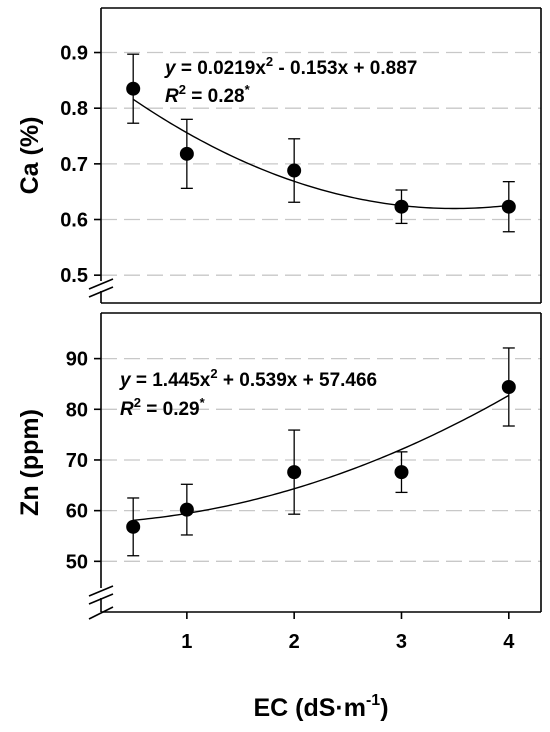 Image resolution: width=550 pixels, height=732 pixels. Describe the element at coordinates (509, 642) in the screenshot. I see `x-tick-label: 4` at that location.